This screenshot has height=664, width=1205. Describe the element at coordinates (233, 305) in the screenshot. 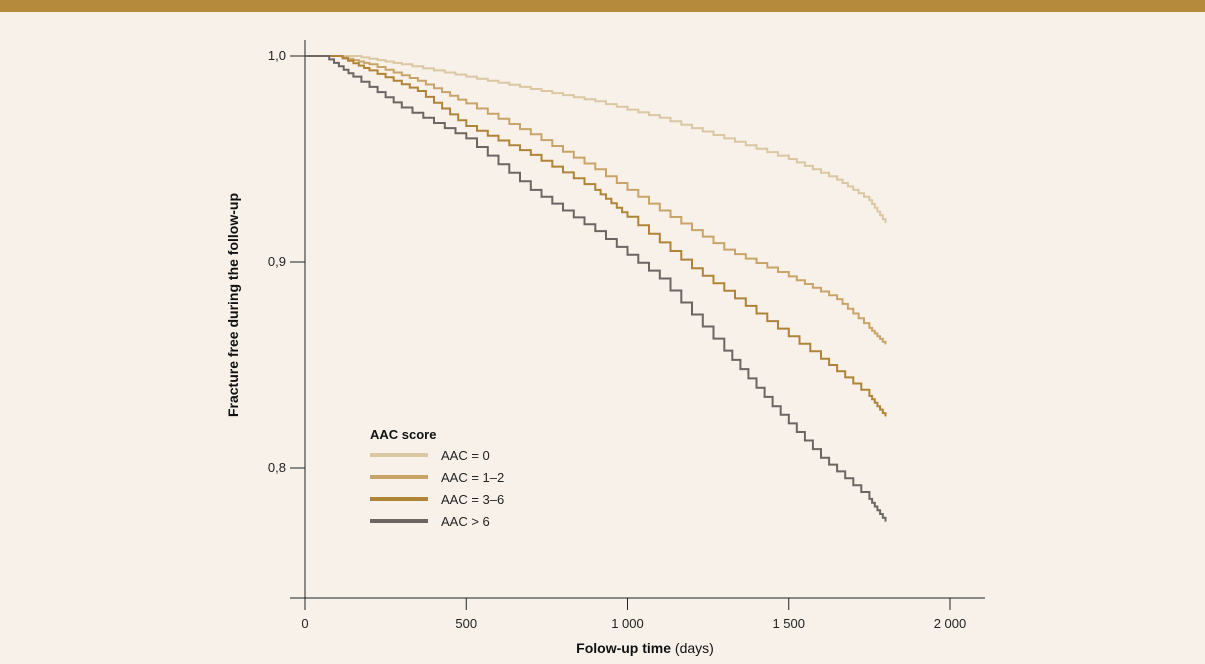

I see `y-axis-title: Fracture free during the follow-up` at that location.